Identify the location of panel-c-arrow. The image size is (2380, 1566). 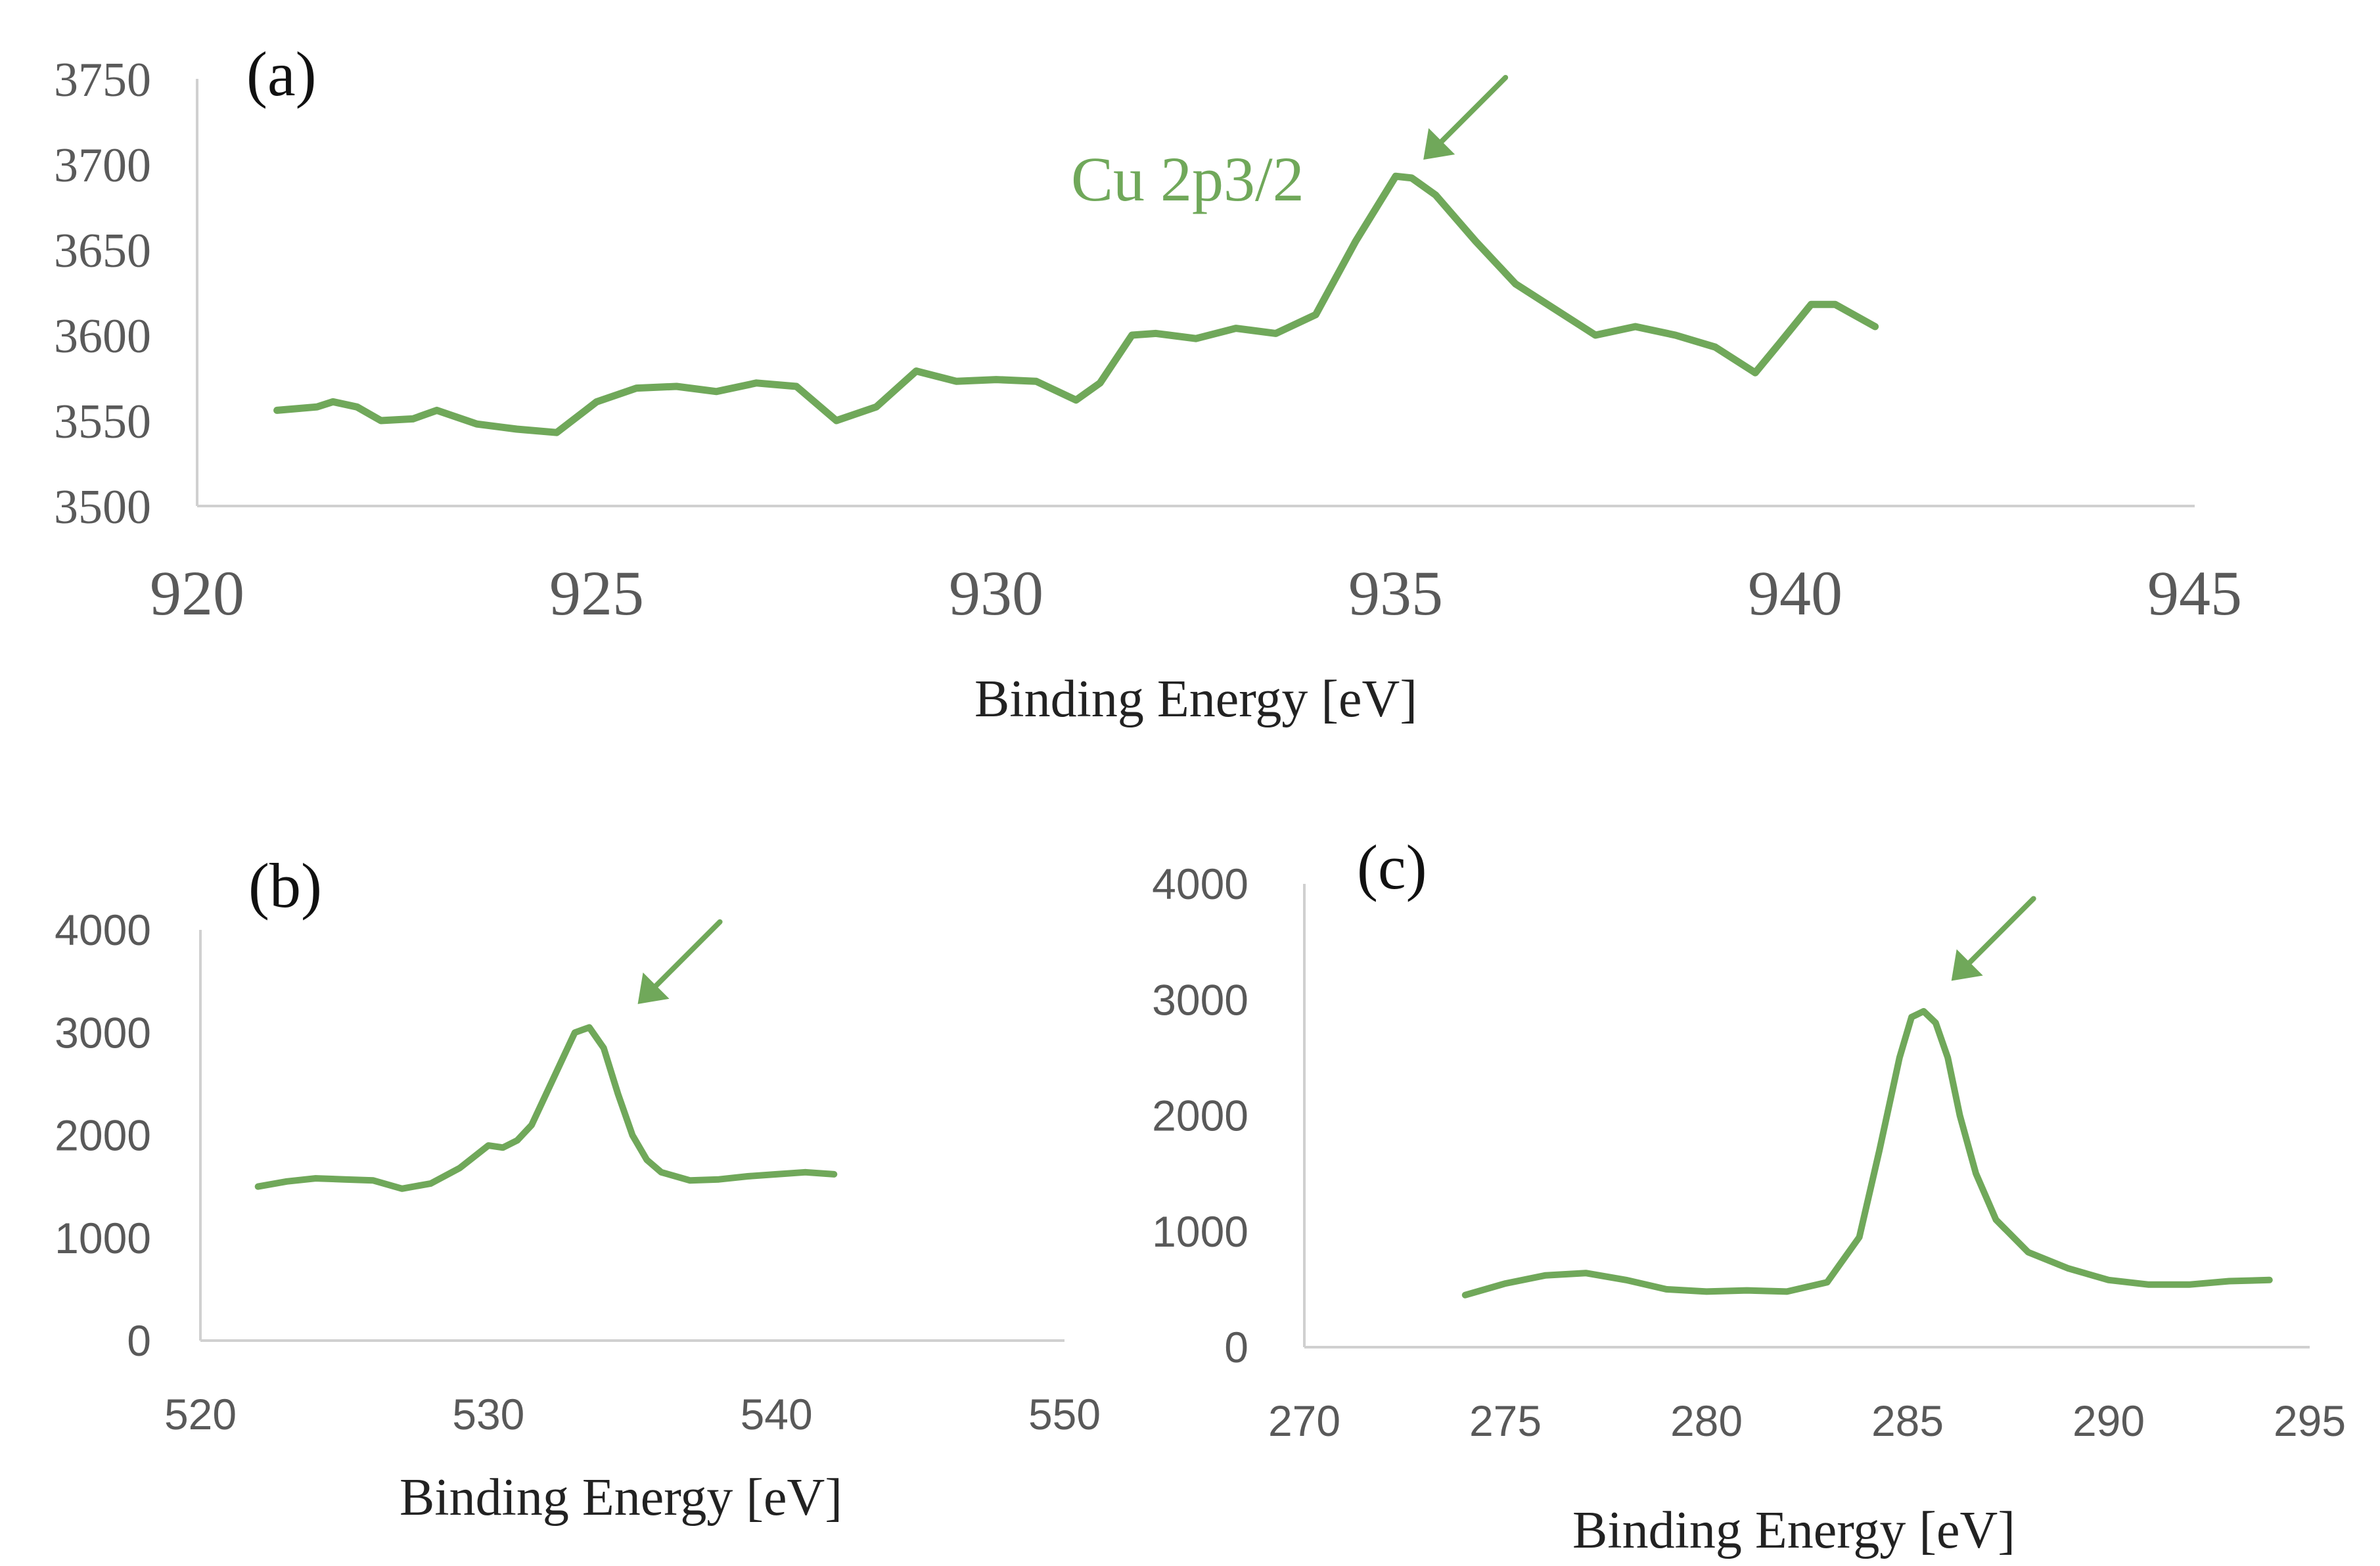
(1993, 939).